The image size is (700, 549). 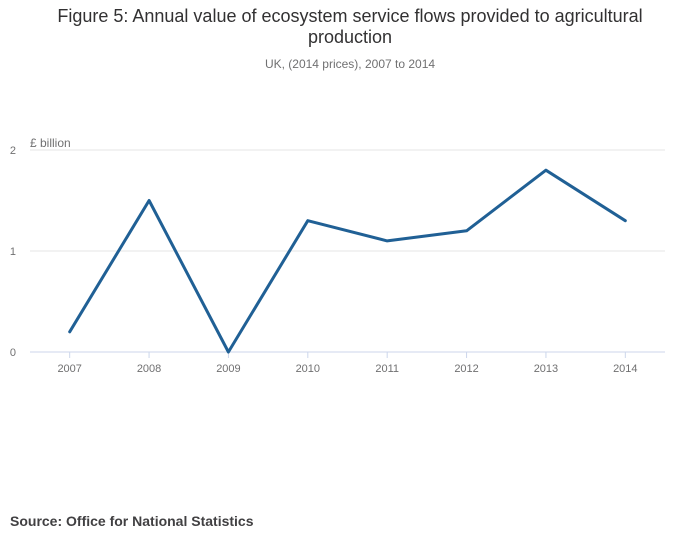 I want to click on y-axis-unit-label: £ billion, so click(x=50, y=143).